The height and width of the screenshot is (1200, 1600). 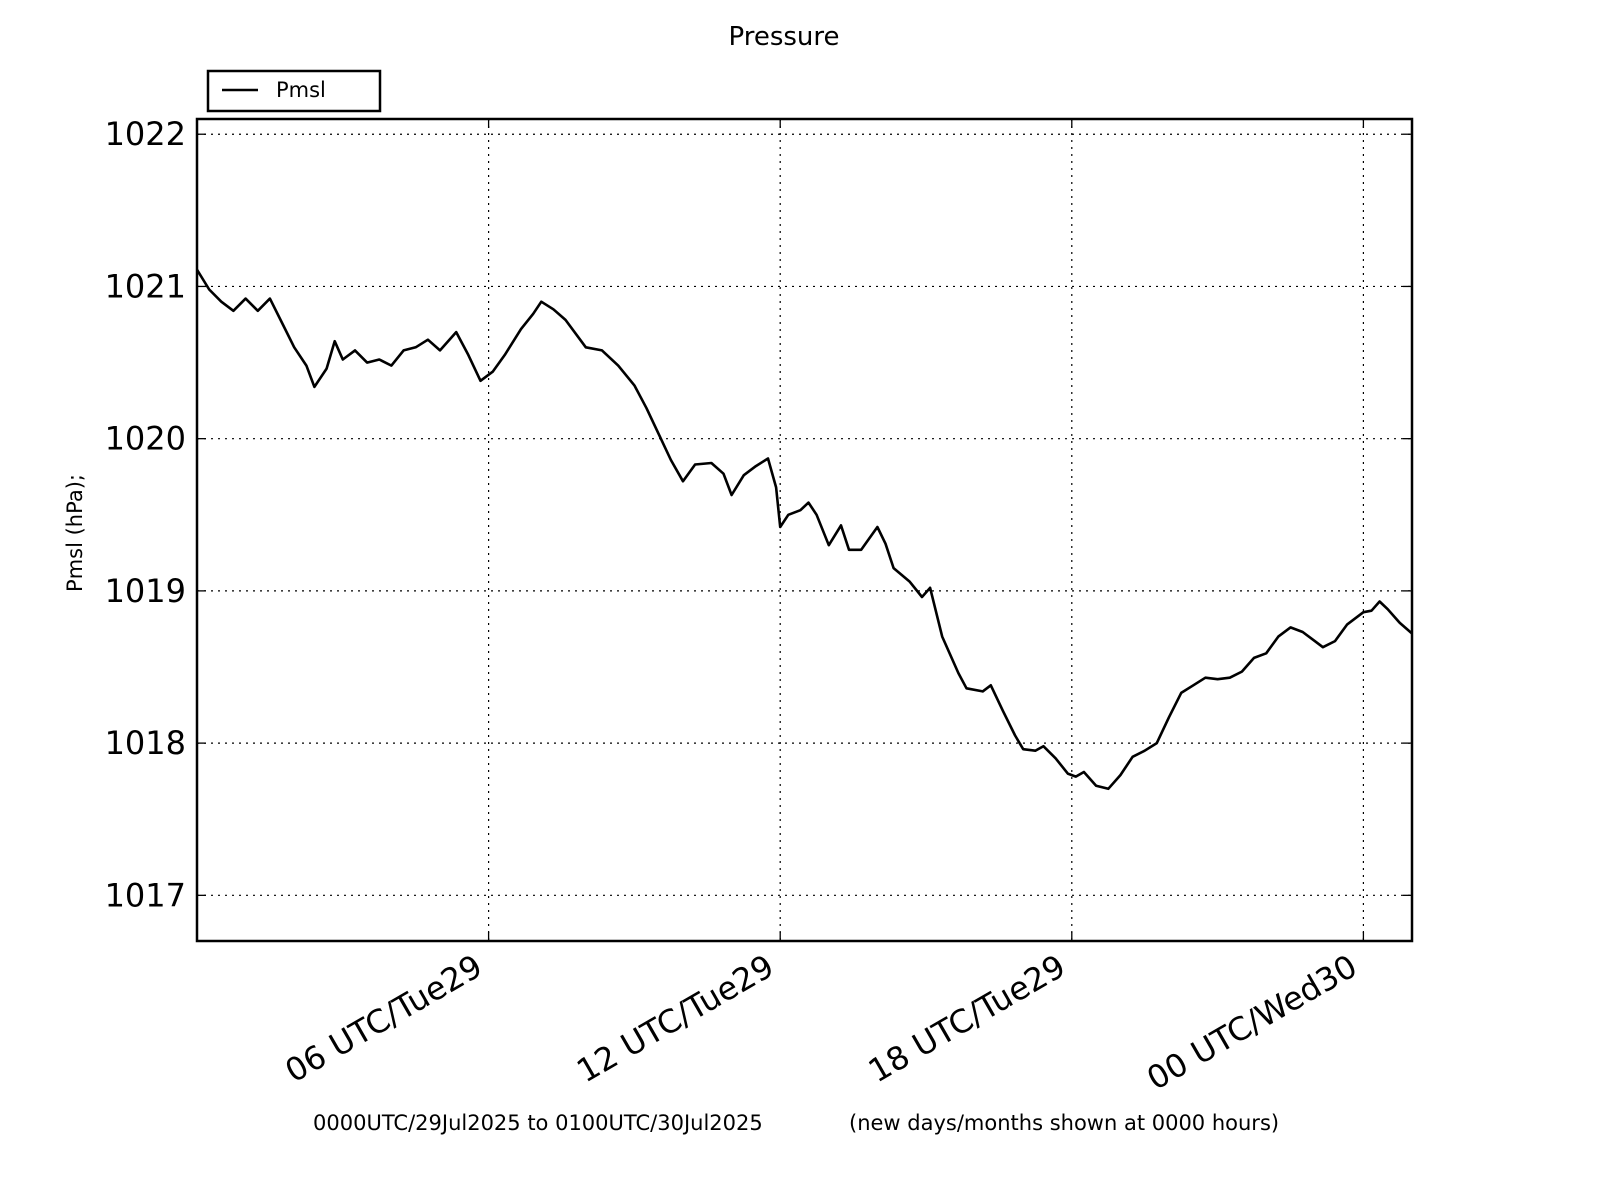 I want to click on x-tick-label: 18 UTC/Tue29, so click(x=967, y=1018).